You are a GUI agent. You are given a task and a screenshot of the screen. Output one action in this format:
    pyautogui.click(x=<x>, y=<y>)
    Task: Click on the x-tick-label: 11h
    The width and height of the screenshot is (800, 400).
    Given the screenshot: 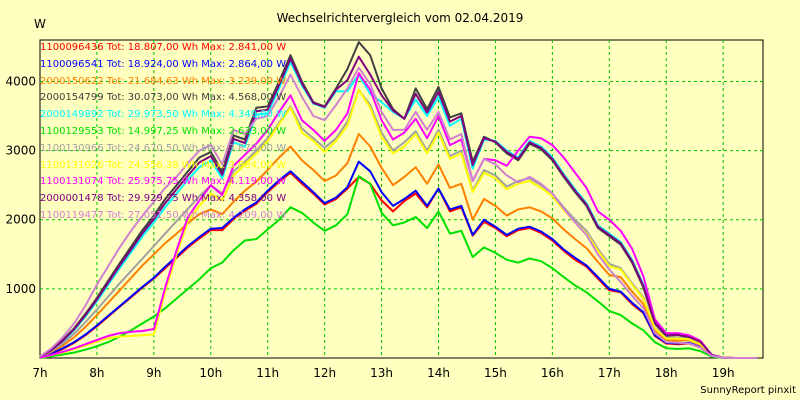 What is the action you would take?
    pyautogui.click(x=267, y=373)
    